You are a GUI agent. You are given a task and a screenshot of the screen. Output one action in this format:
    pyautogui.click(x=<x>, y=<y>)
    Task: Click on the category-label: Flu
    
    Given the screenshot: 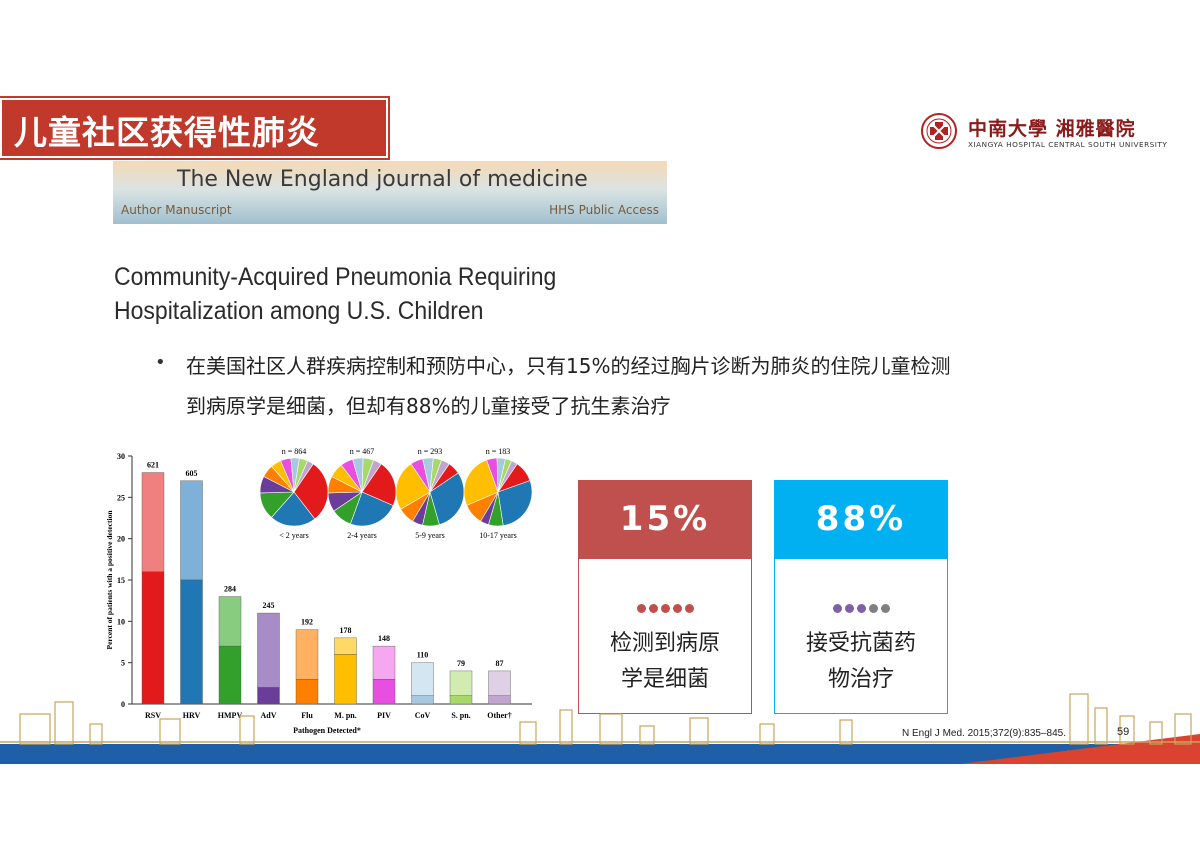 What is the action you would take?
    pyautogui.click(x=307, y=715)
    